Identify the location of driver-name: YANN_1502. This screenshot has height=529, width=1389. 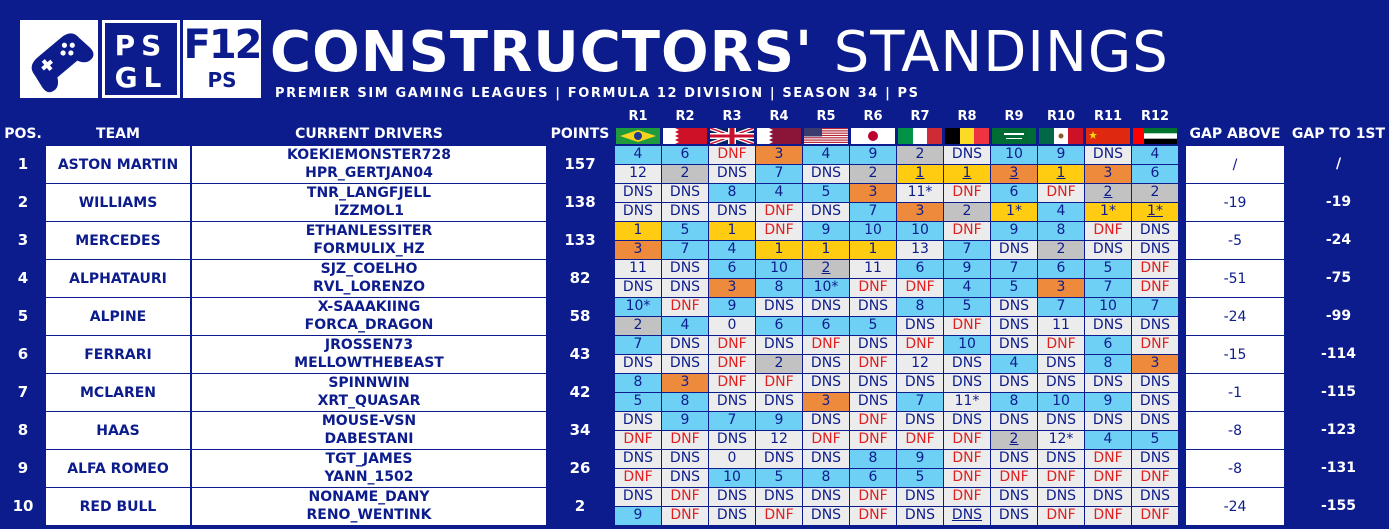
(369, 477).